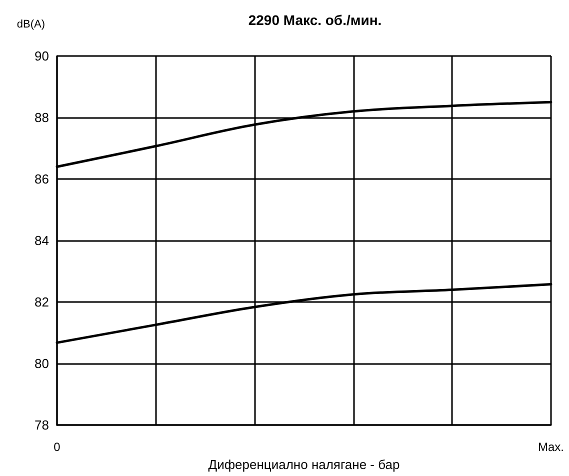 This screenshot has width=569, height=476. What do you see at coordinates (41, 56) in the screenshot?
I see `y-tick-label: 90` at bounding box center [41, 56].